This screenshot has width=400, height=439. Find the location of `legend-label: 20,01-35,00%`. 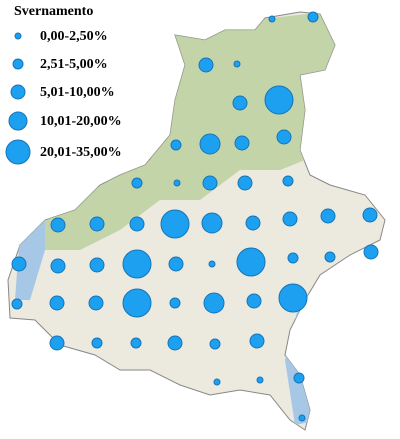

legend-label: 20,01-35,00% is located at coordinates (81, 152).